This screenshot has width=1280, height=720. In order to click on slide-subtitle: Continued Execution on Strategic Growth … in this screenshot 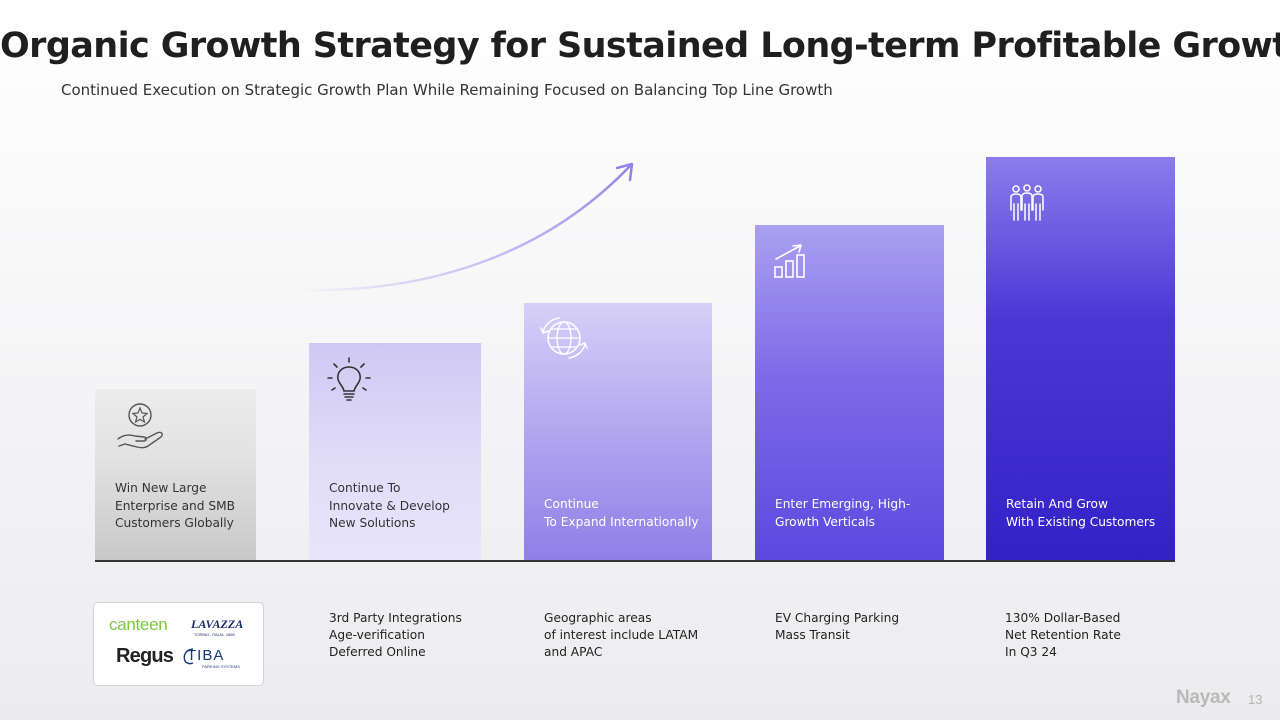, I will do `click(447, 90)`.